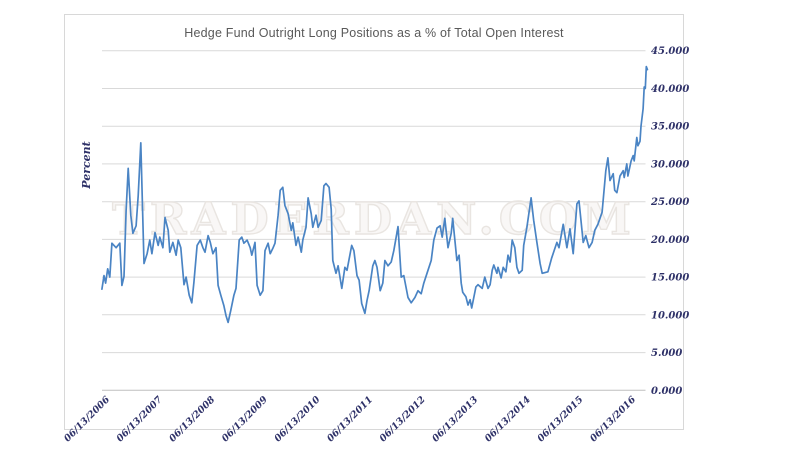  I want to click on y-tick-label: 25.000, so click(669, 202).